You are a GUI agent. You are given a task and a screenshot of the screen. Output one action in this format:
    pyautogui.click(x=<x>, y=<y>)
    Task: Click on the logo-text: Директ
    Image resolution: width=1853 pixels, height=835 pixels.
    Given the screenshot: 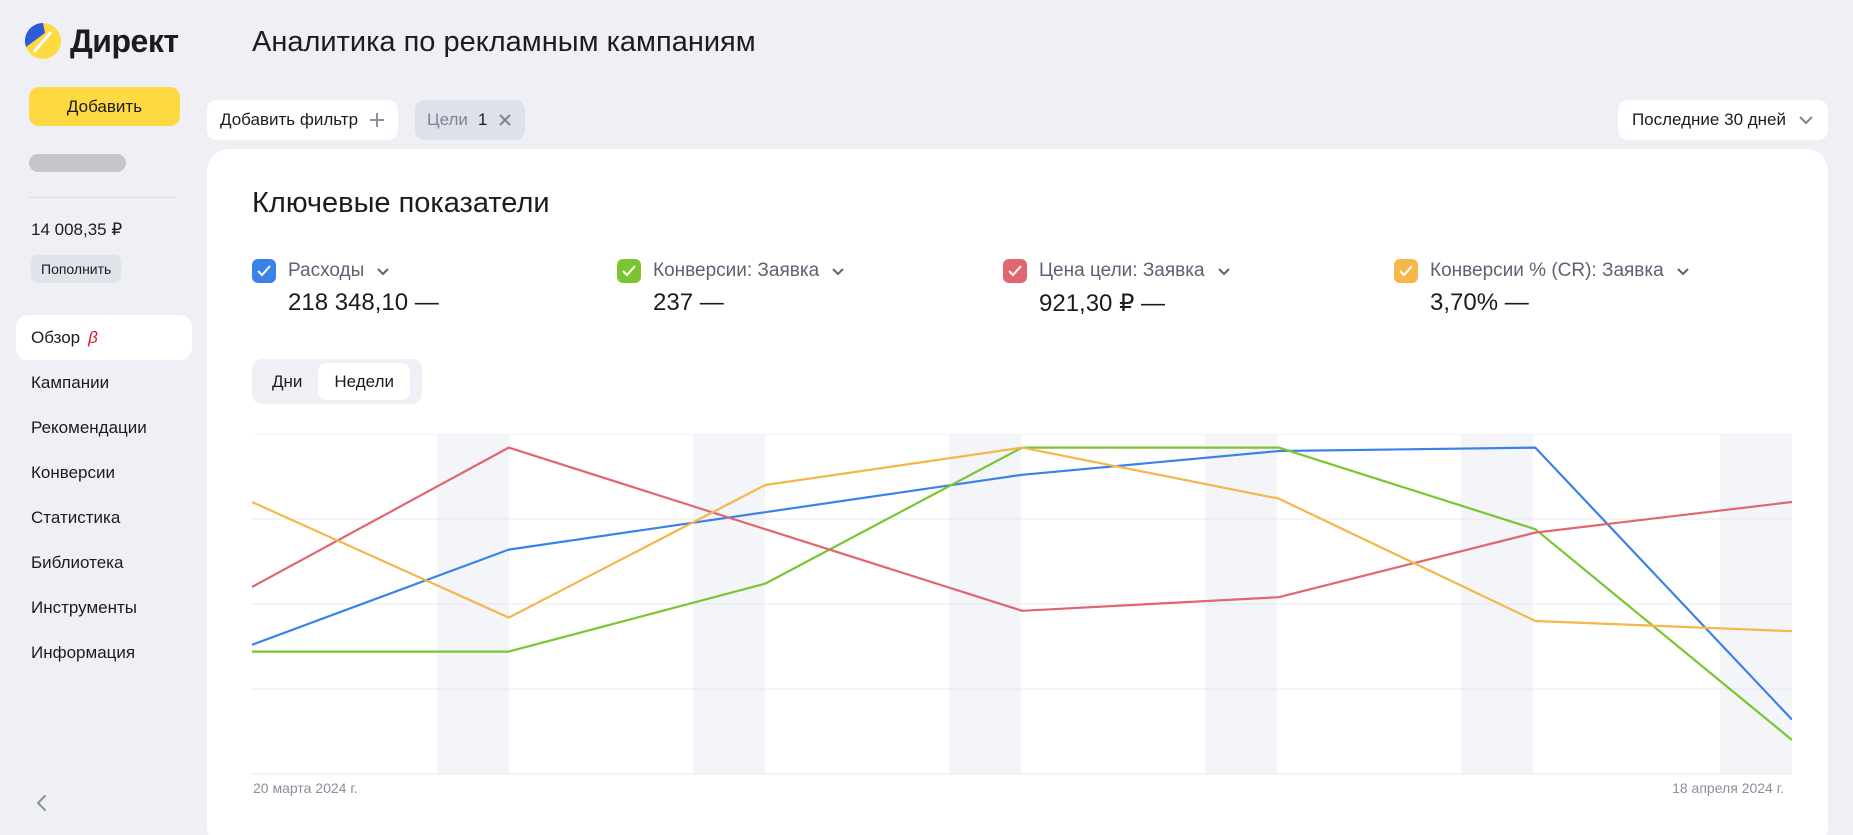 What is the action you would take?
    pyautogui.click(x=124, y=40)
    